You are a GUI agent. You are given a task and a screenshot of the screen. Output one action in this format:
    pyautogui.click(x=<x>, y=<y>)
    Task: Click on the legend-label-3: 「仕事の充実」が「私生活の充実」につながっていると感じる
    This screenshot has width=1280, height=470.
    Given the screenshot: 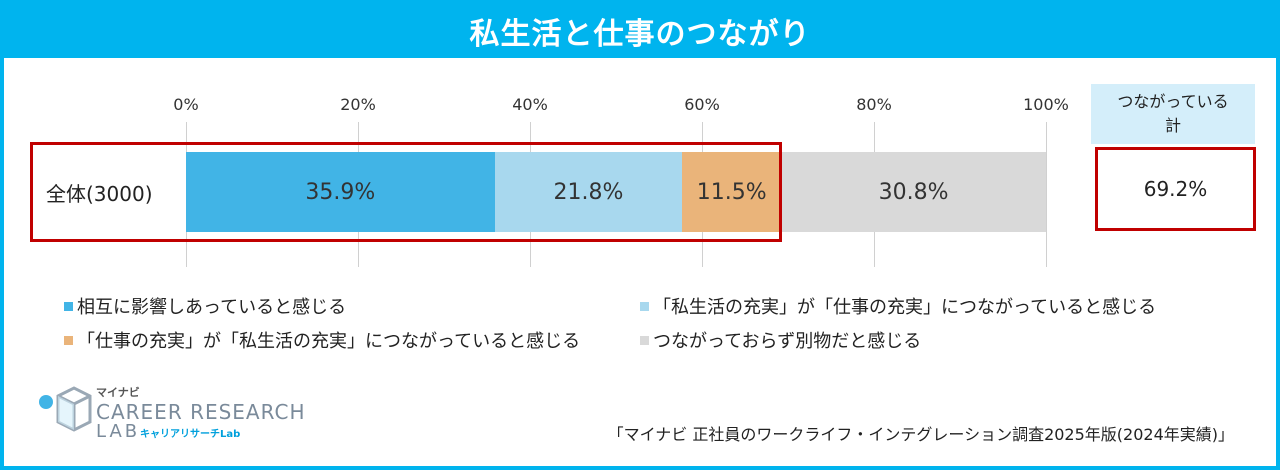 What is the action you would take?
    pyautogui.click(x=329, y=341)
    